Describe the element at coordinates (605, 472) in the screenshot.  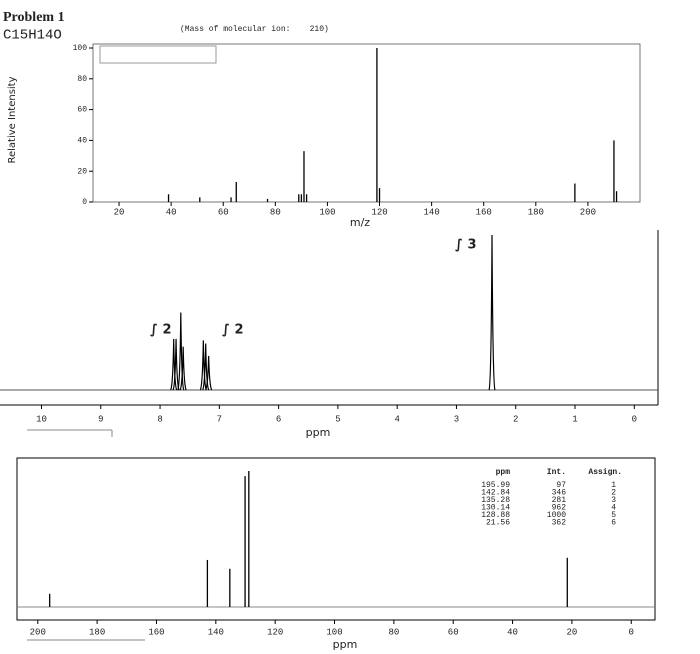
I see `table-header: Assign.` at that location.